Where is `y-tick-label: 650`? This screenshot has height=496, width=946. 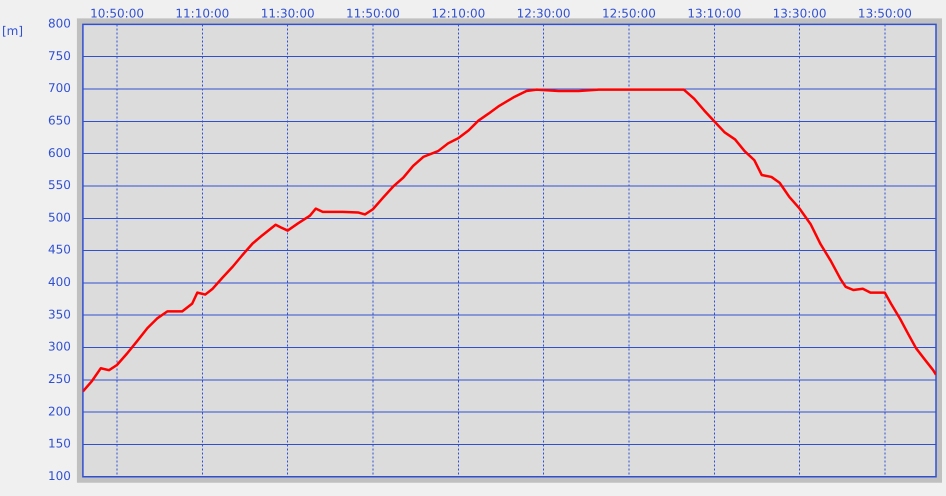
y-tick-label: 650 is located at coordinates (59, 120).